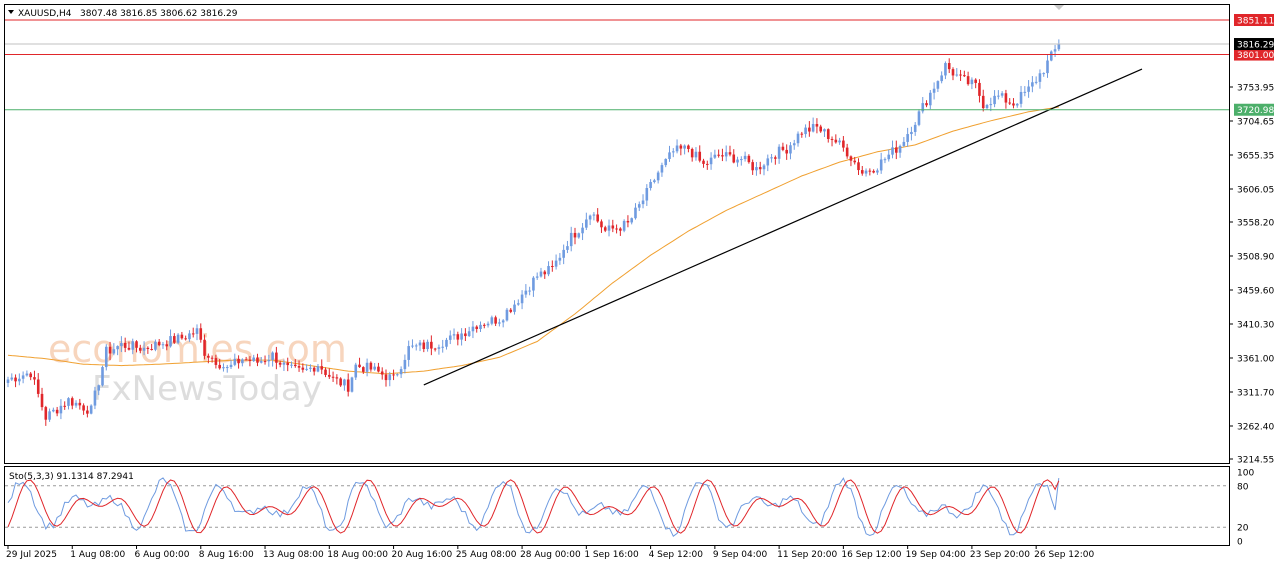 The height and width of the screenshot is (567, 1280). Describe the element at coordinates (162, 555) in the screenshot. I see `time-tick-label: 6 Aug 00:00` at that location.